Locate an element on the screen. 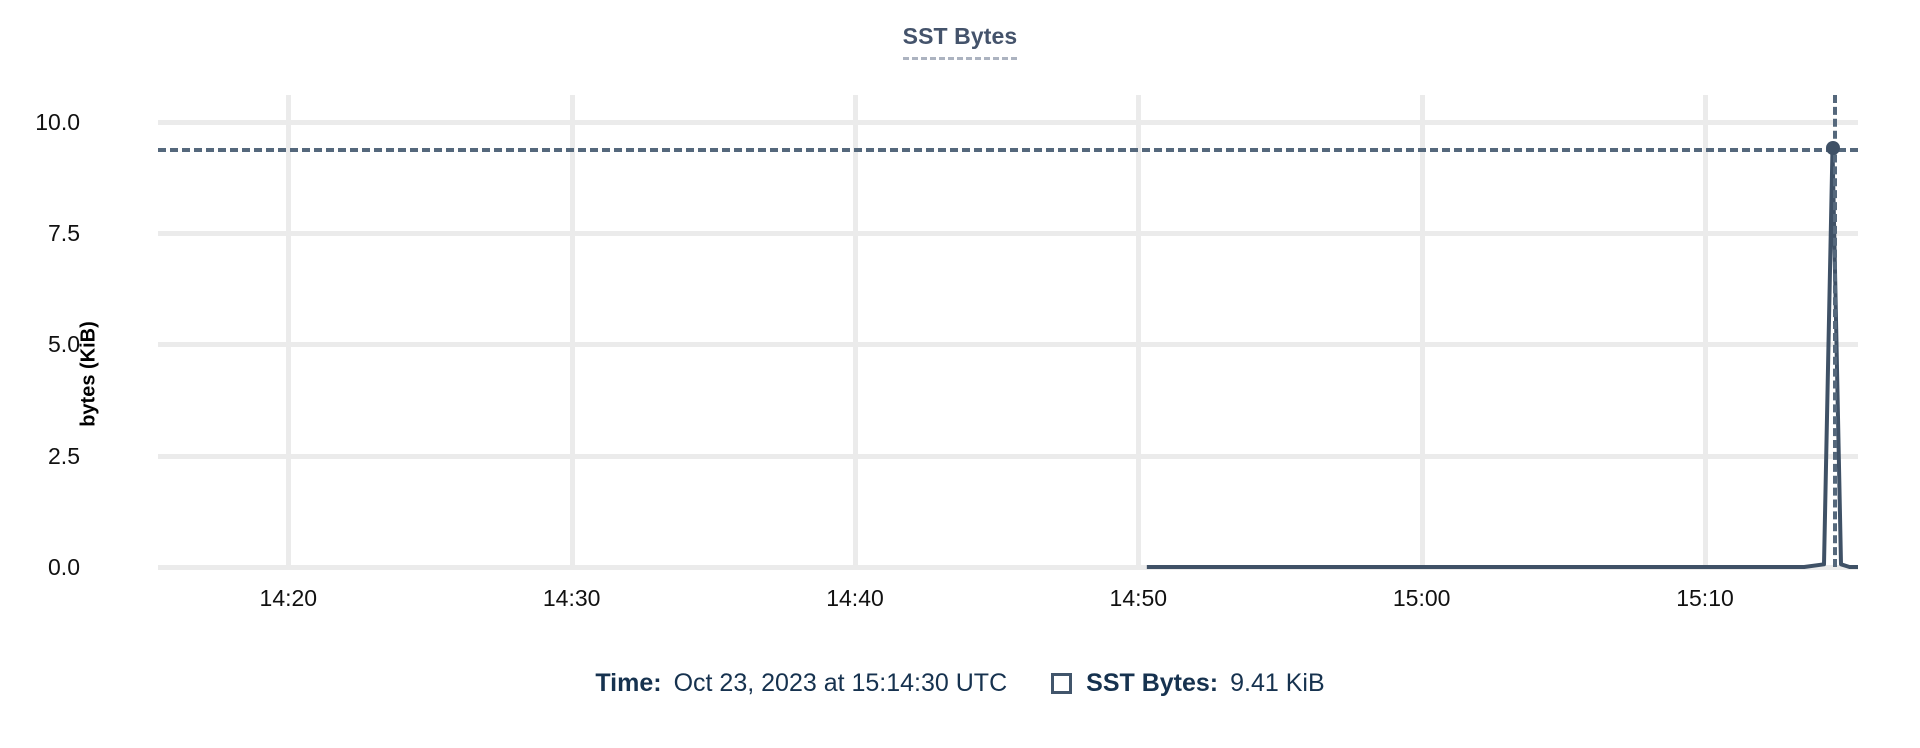 The width and height of the screenshot is (1920, 748). data-point-marker is located at coordinates (1832, 147).